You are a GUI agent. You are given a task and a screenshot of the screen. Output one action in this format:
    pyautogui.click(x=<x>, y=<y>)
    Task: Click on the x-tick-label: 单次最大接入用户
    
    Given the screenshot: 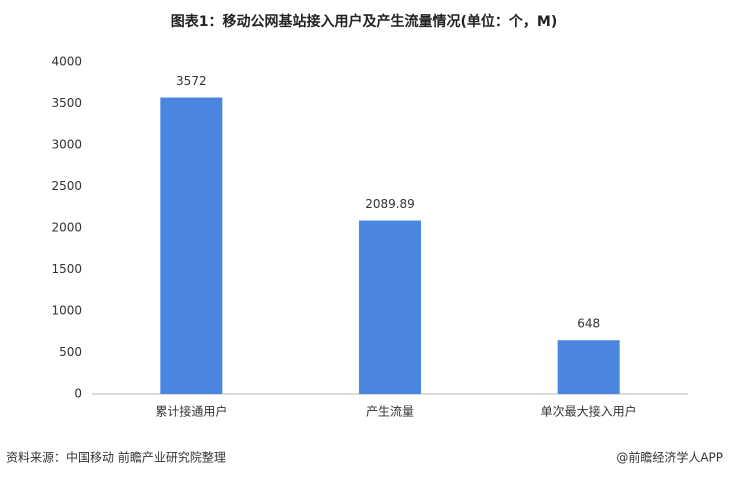 What is the action you would take?
    pyautogui.click(x=589, y=411)
    